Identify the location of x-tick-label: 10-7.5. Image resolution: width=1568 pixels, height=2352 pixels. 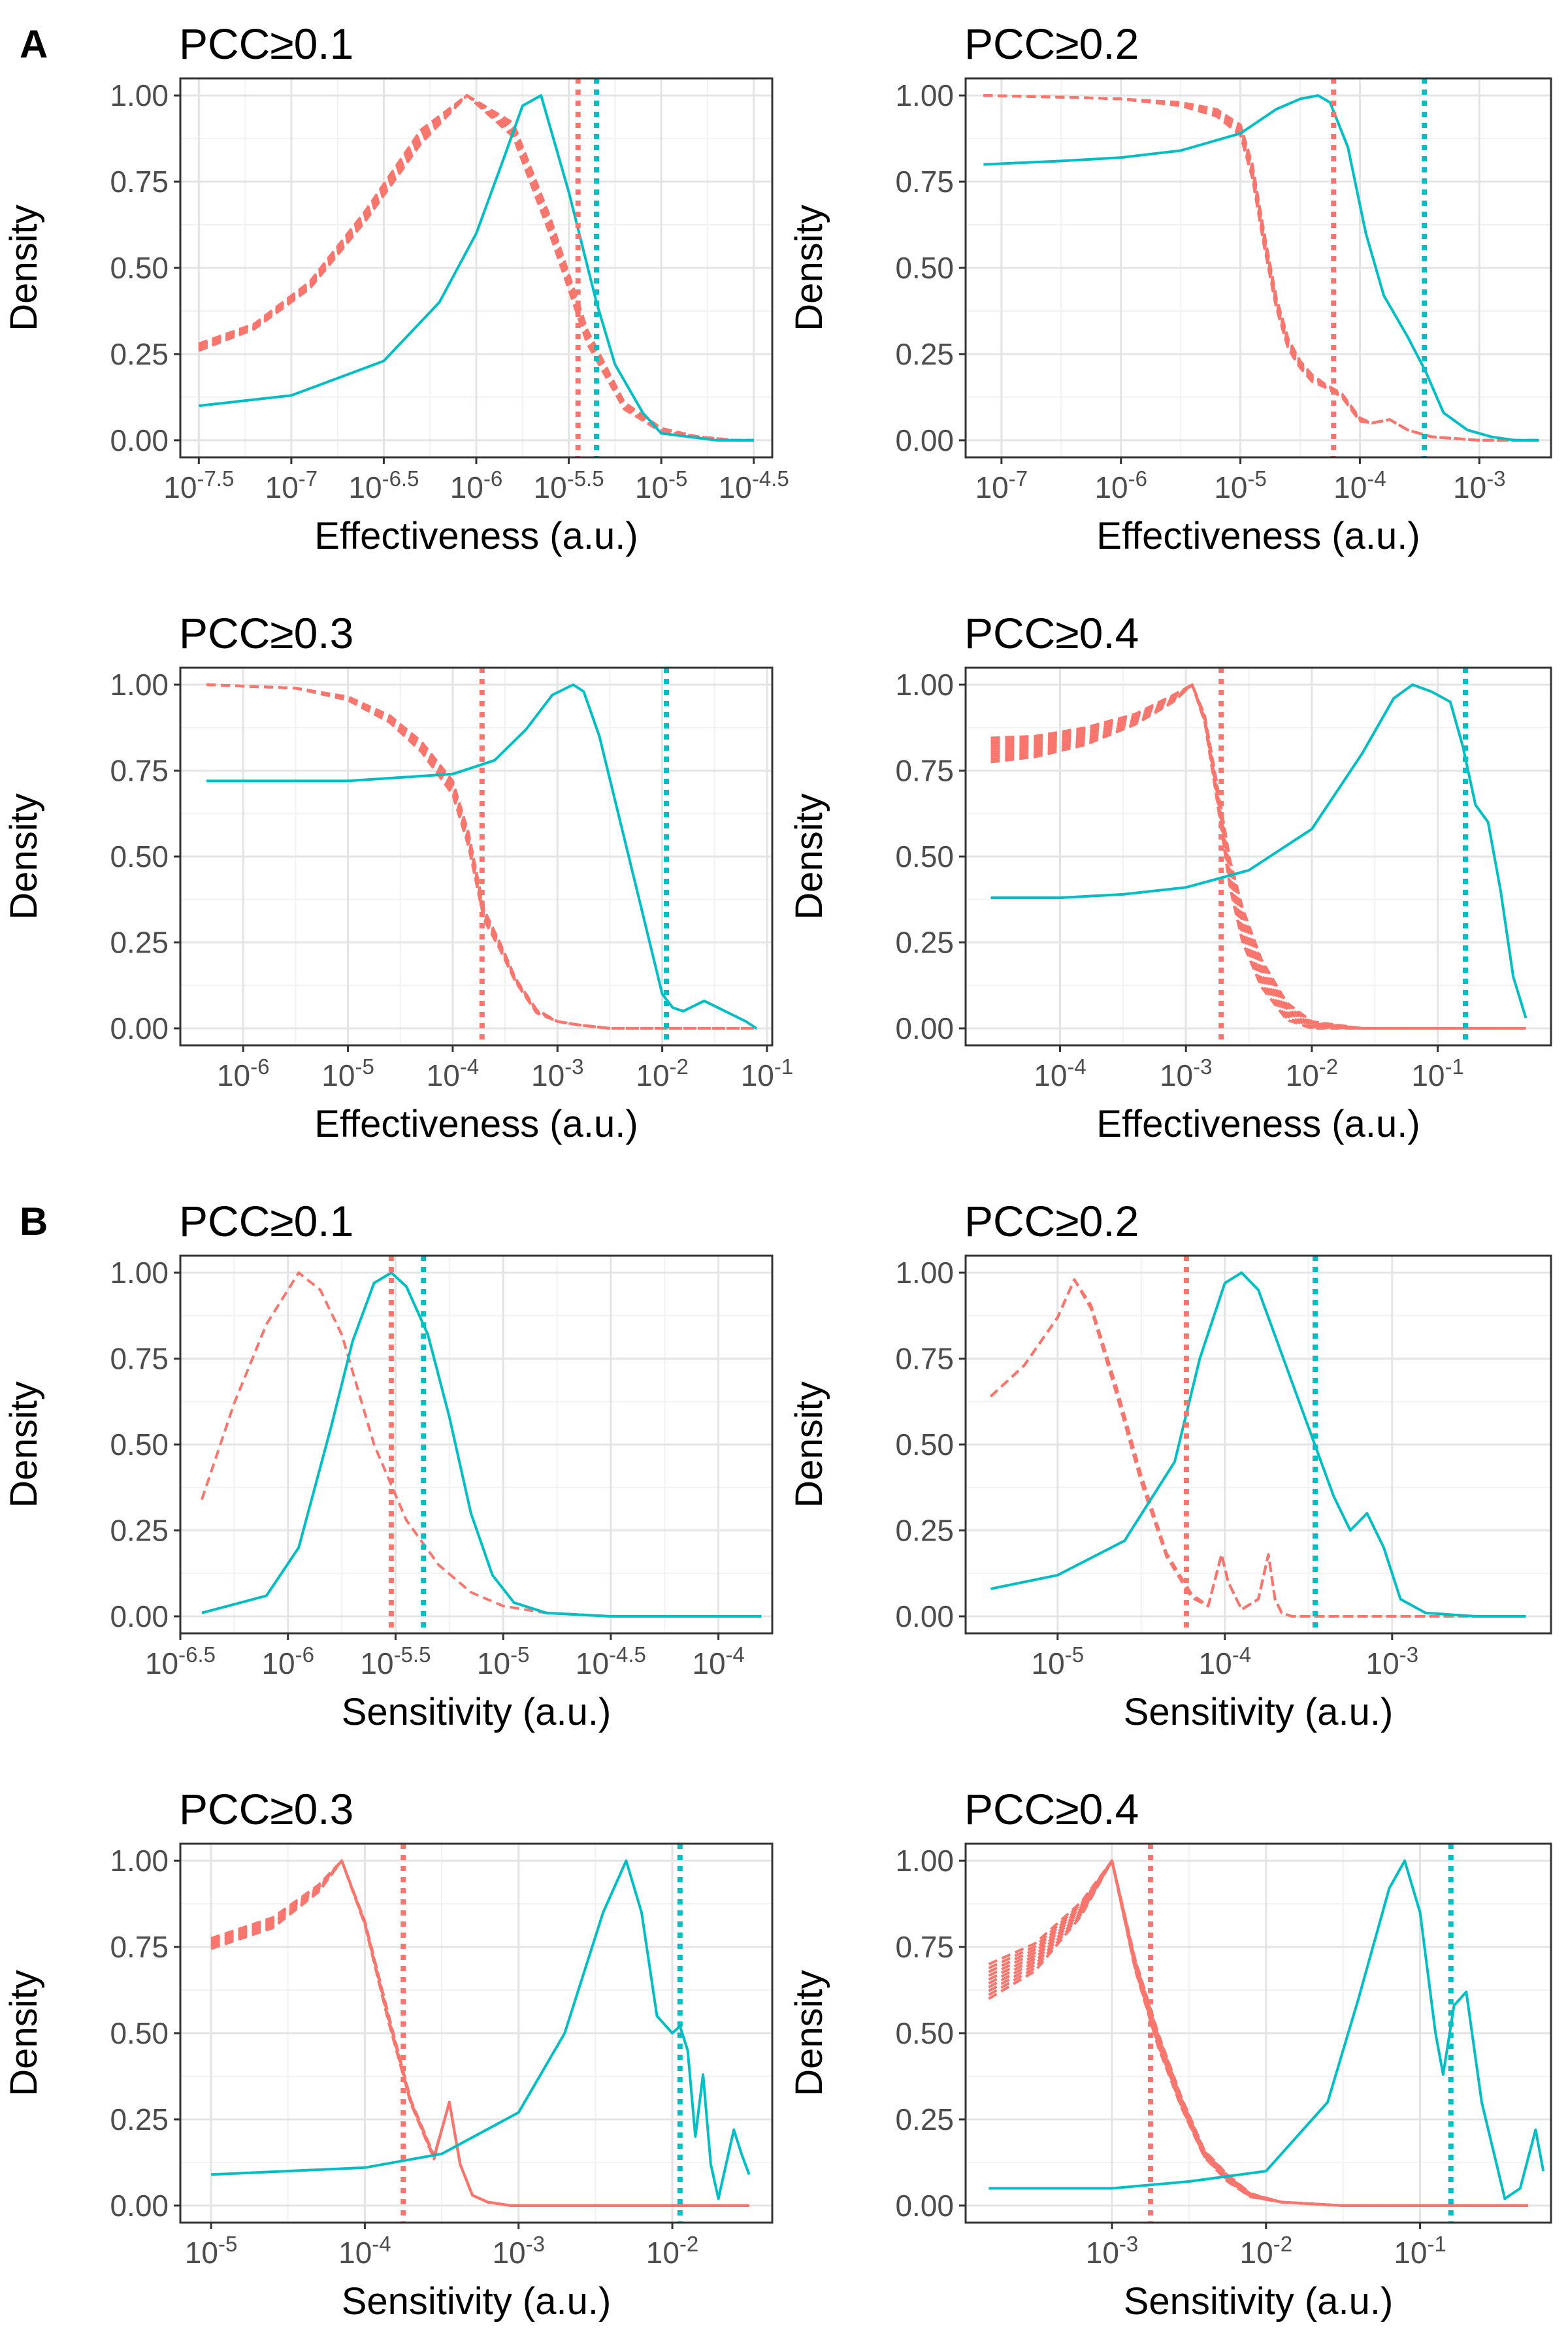
(198, 485).